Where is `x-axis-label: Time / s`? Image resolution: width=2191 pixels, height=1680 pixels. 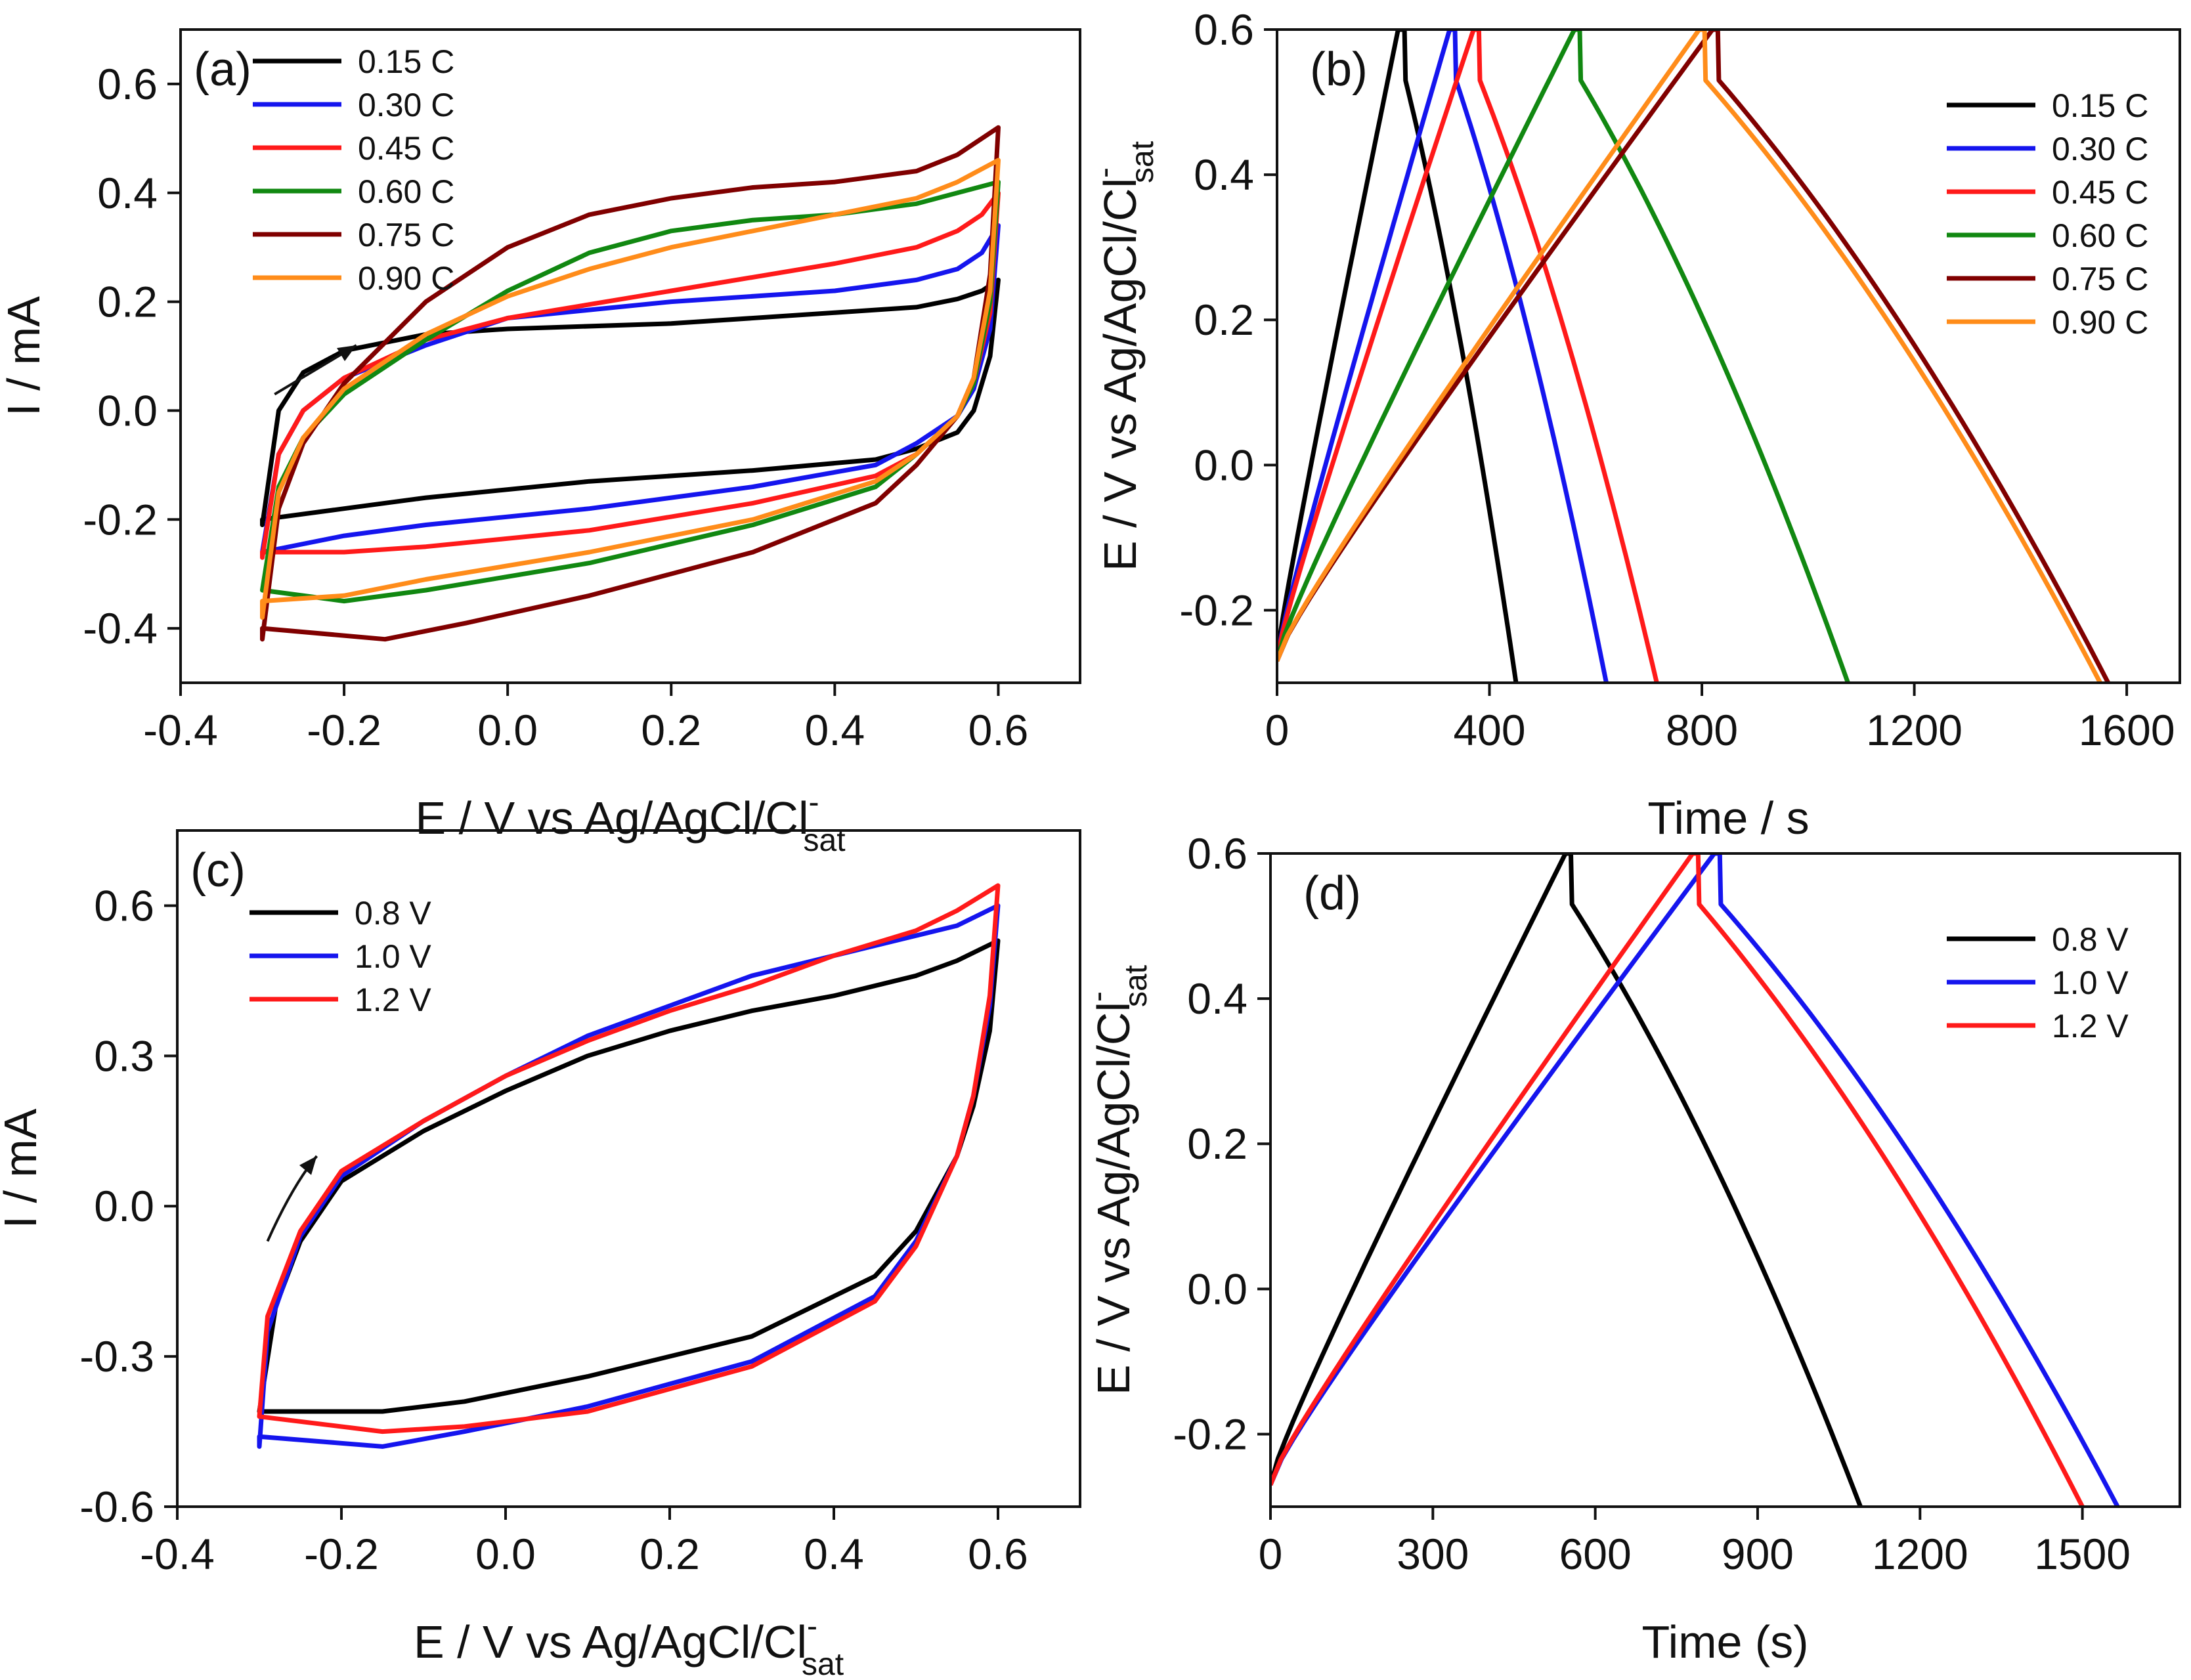 x-axis-label: Time / s is located at coordinates (1728, 818).